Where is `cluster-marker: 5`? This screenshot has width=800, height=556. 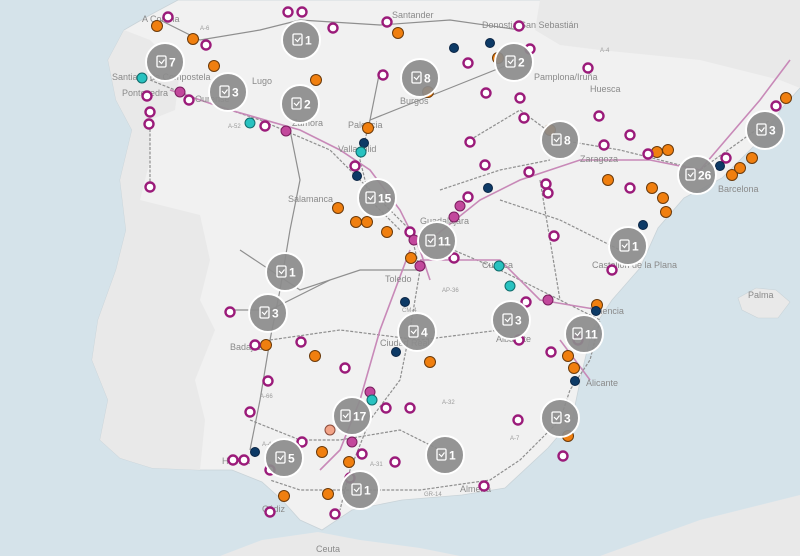 cluster-marker: 5 is located at coordinates (284, 458).